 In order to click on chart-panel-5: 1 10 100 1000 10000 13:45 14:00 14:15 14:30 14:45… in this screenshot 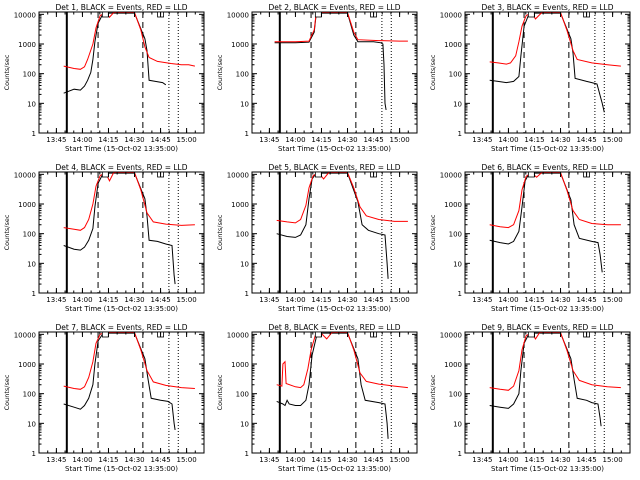, I will do `click(317, 238)`.